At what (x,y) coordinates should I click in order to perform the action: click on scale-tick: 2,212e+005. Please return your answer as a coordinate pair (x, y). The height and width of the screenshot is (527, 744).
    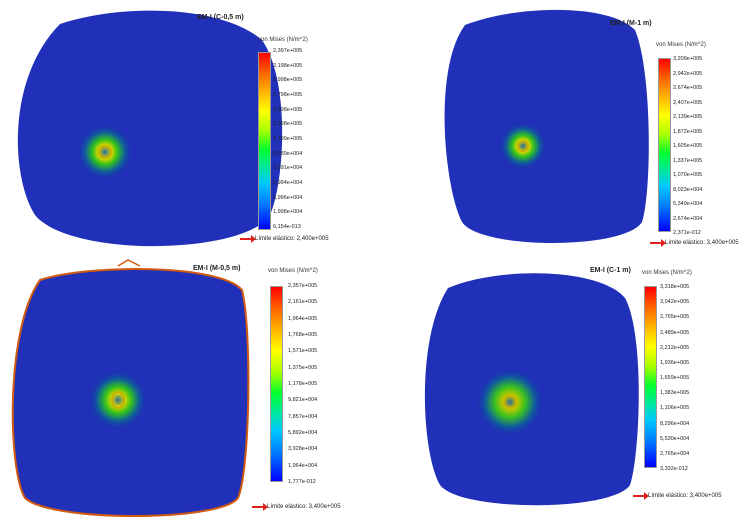
    Looking at the image, I should click on (675, 347).